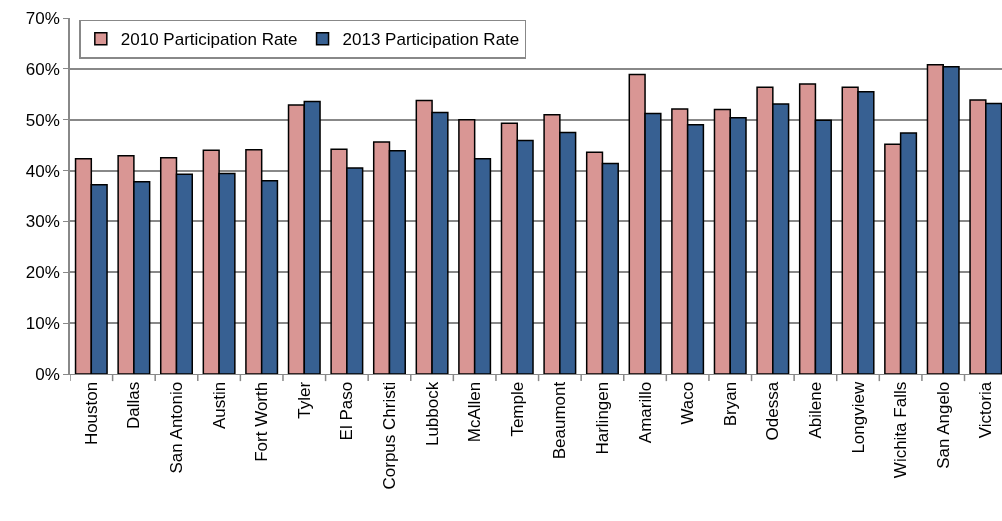 The width and height of the screenshot is (1002, 521). I want to click on legend-label: 2010 Participation Rate, so click(209, 40).